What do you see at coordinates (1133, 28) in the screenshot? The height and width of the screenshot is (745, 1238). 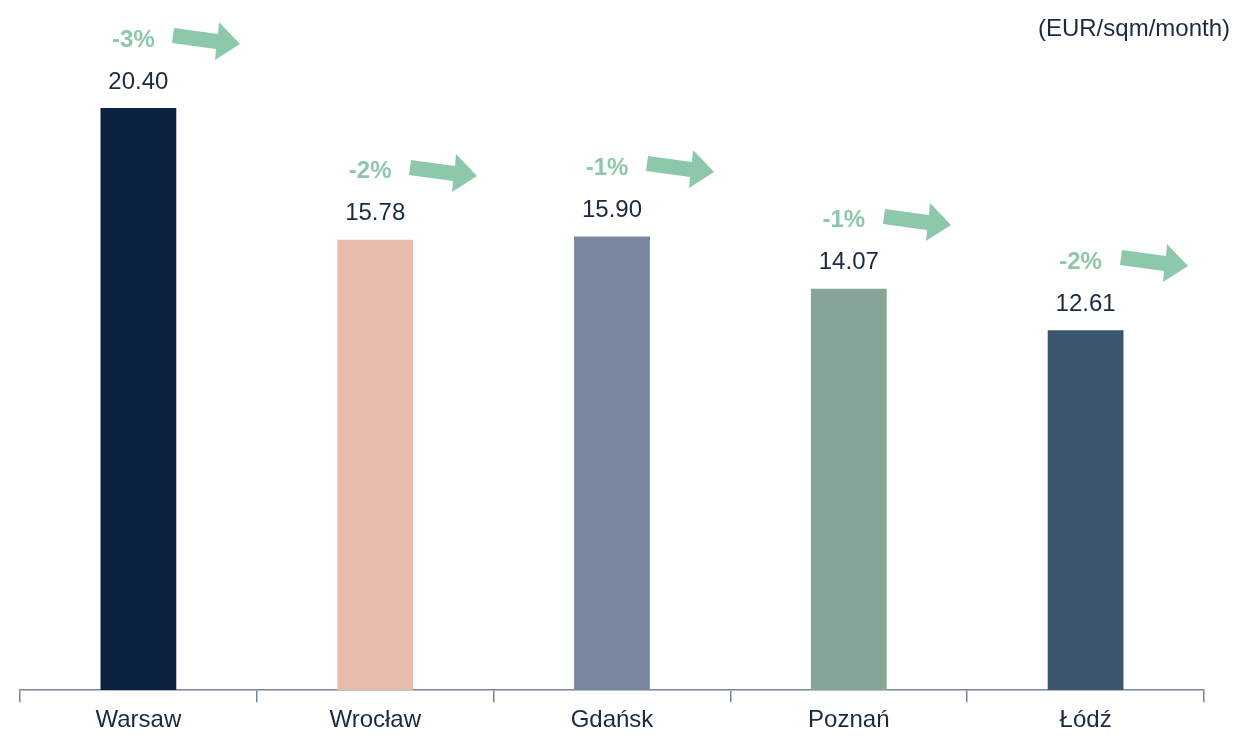 I see `y-axis-title: (EUR/sqm/month)` at bounding box center [1133, 28].